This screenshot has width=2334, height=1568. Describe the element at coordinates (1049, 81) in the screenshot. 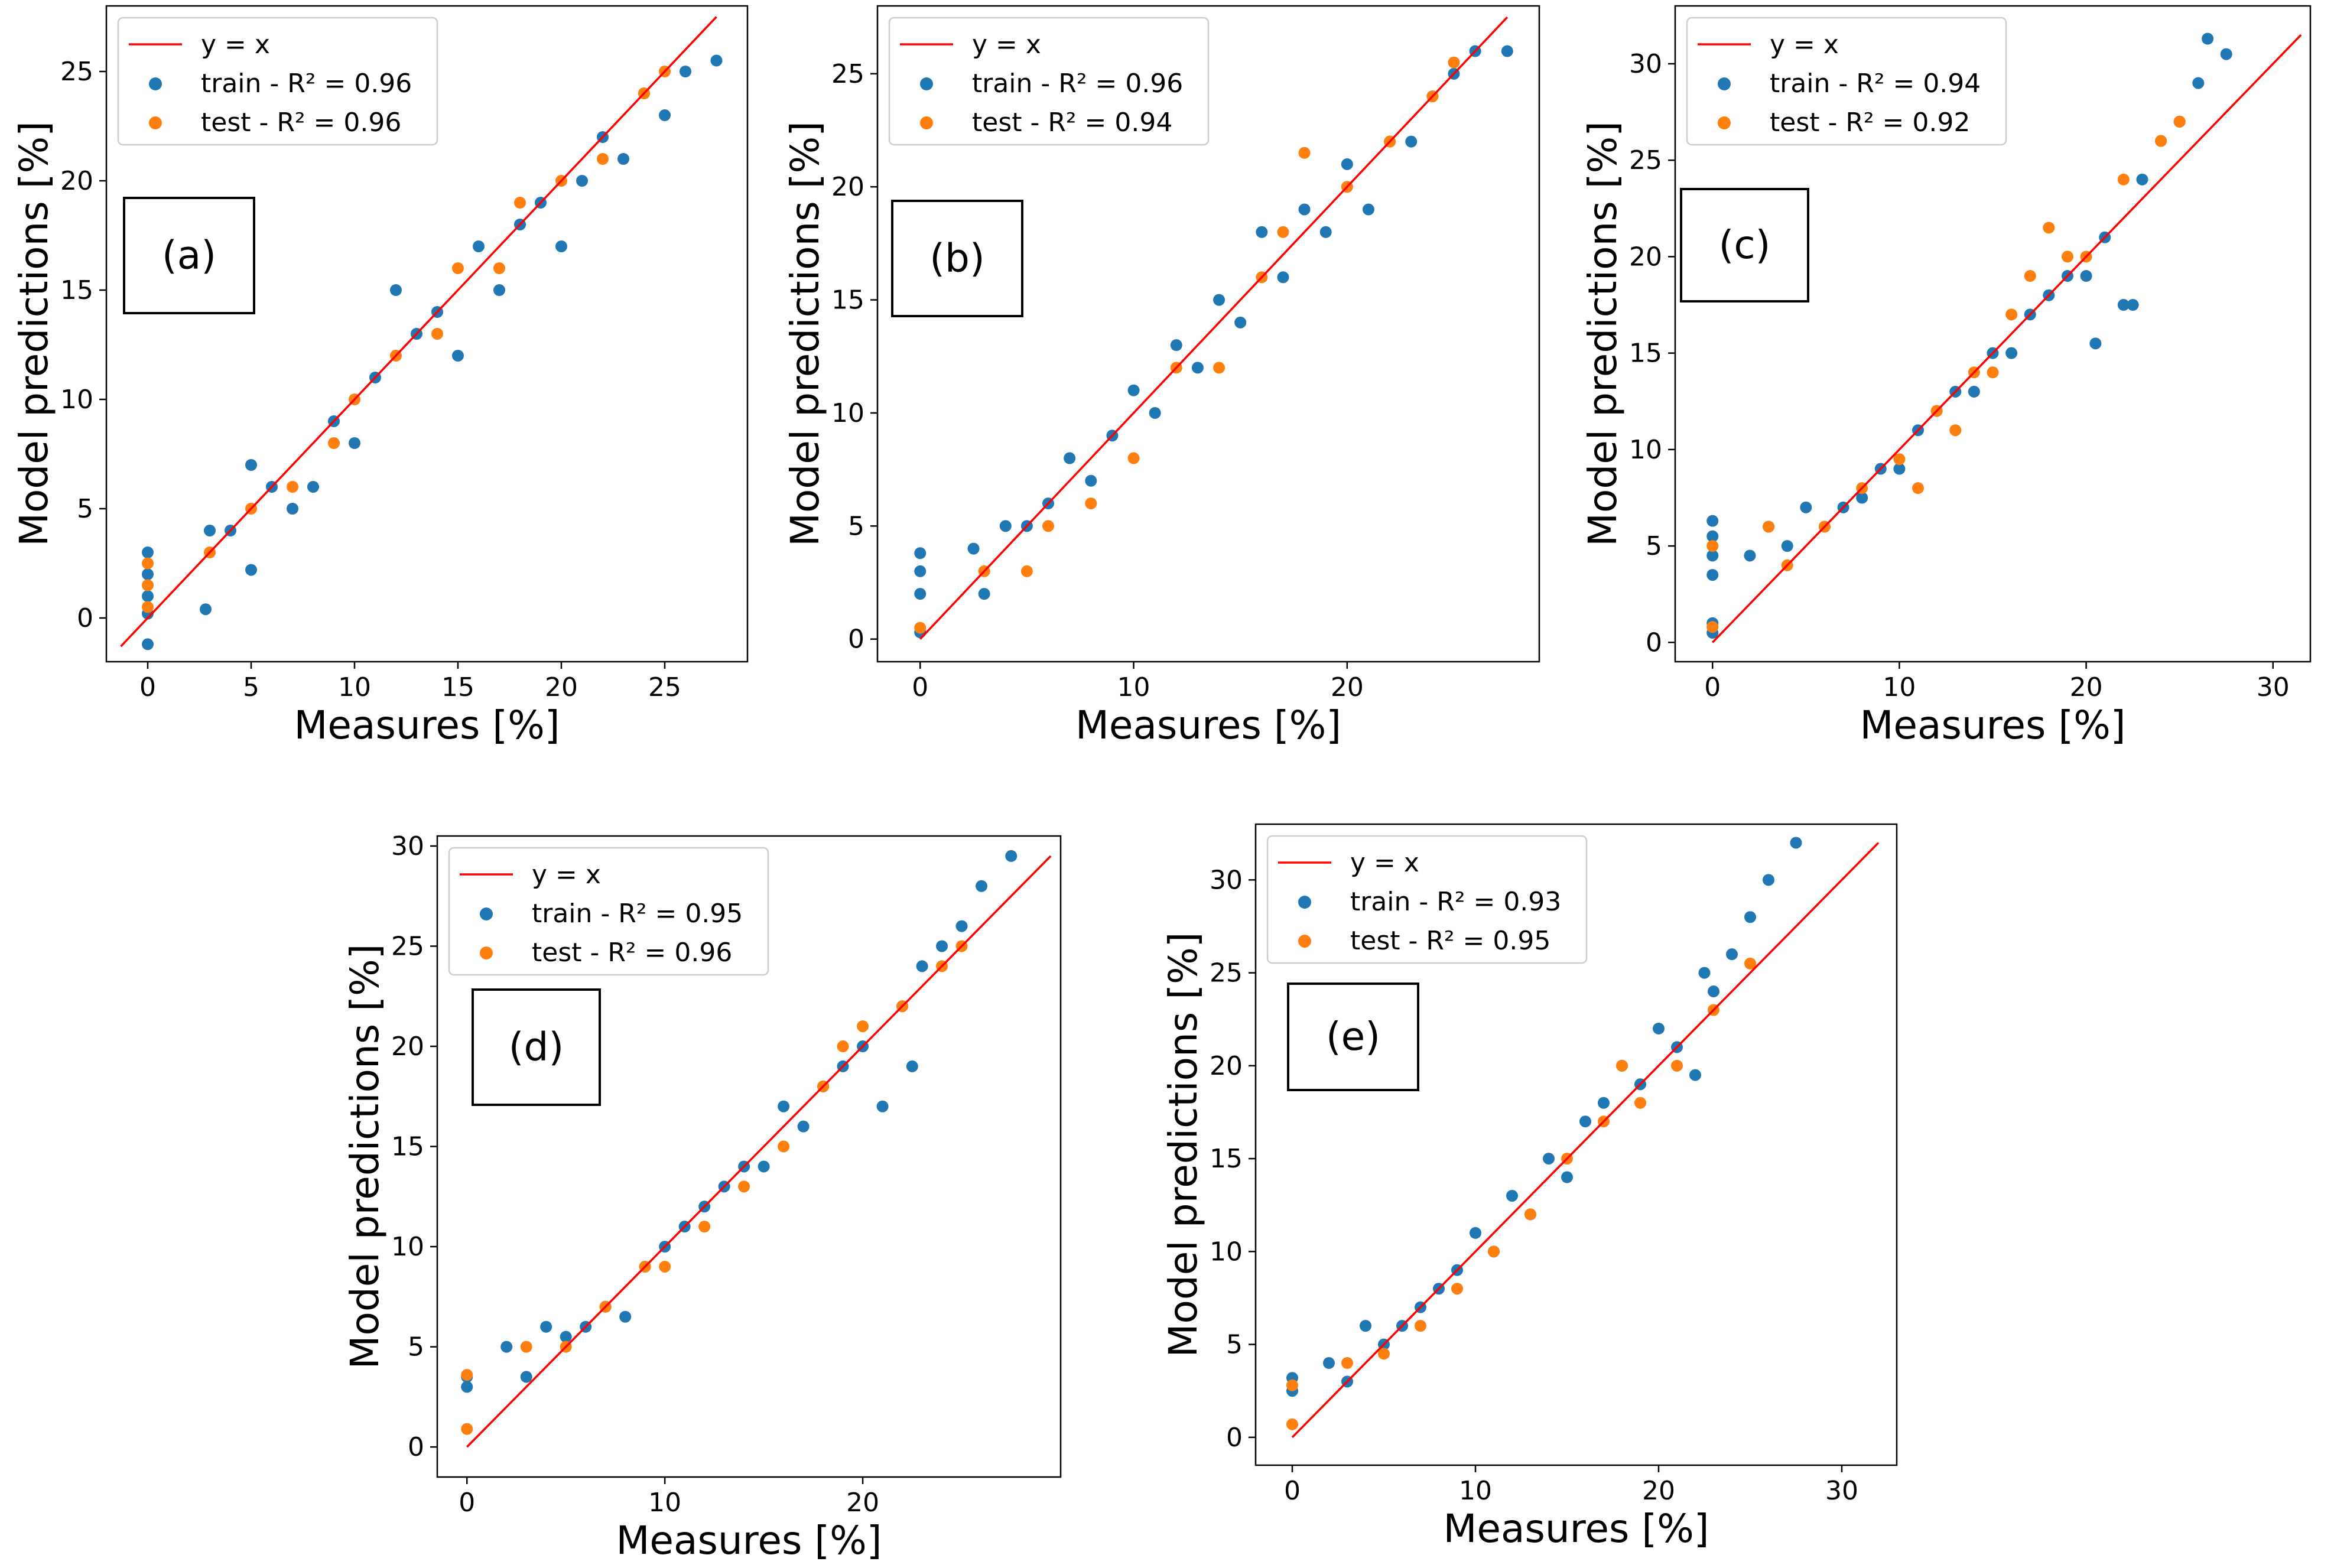

I see `legend: y = x train - R² = 0.96 test - R² = 0.94` at that location.